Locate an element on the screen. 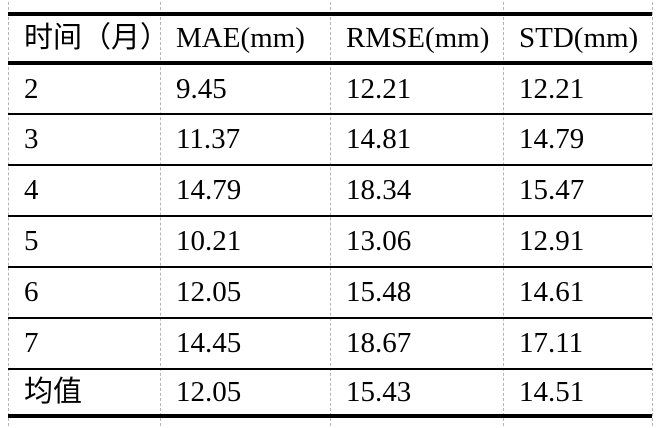 The width and height of the screenshot is (660, 428). table-row: 2 9.45 12.21 12.21 is located at coordinates (330, 88).